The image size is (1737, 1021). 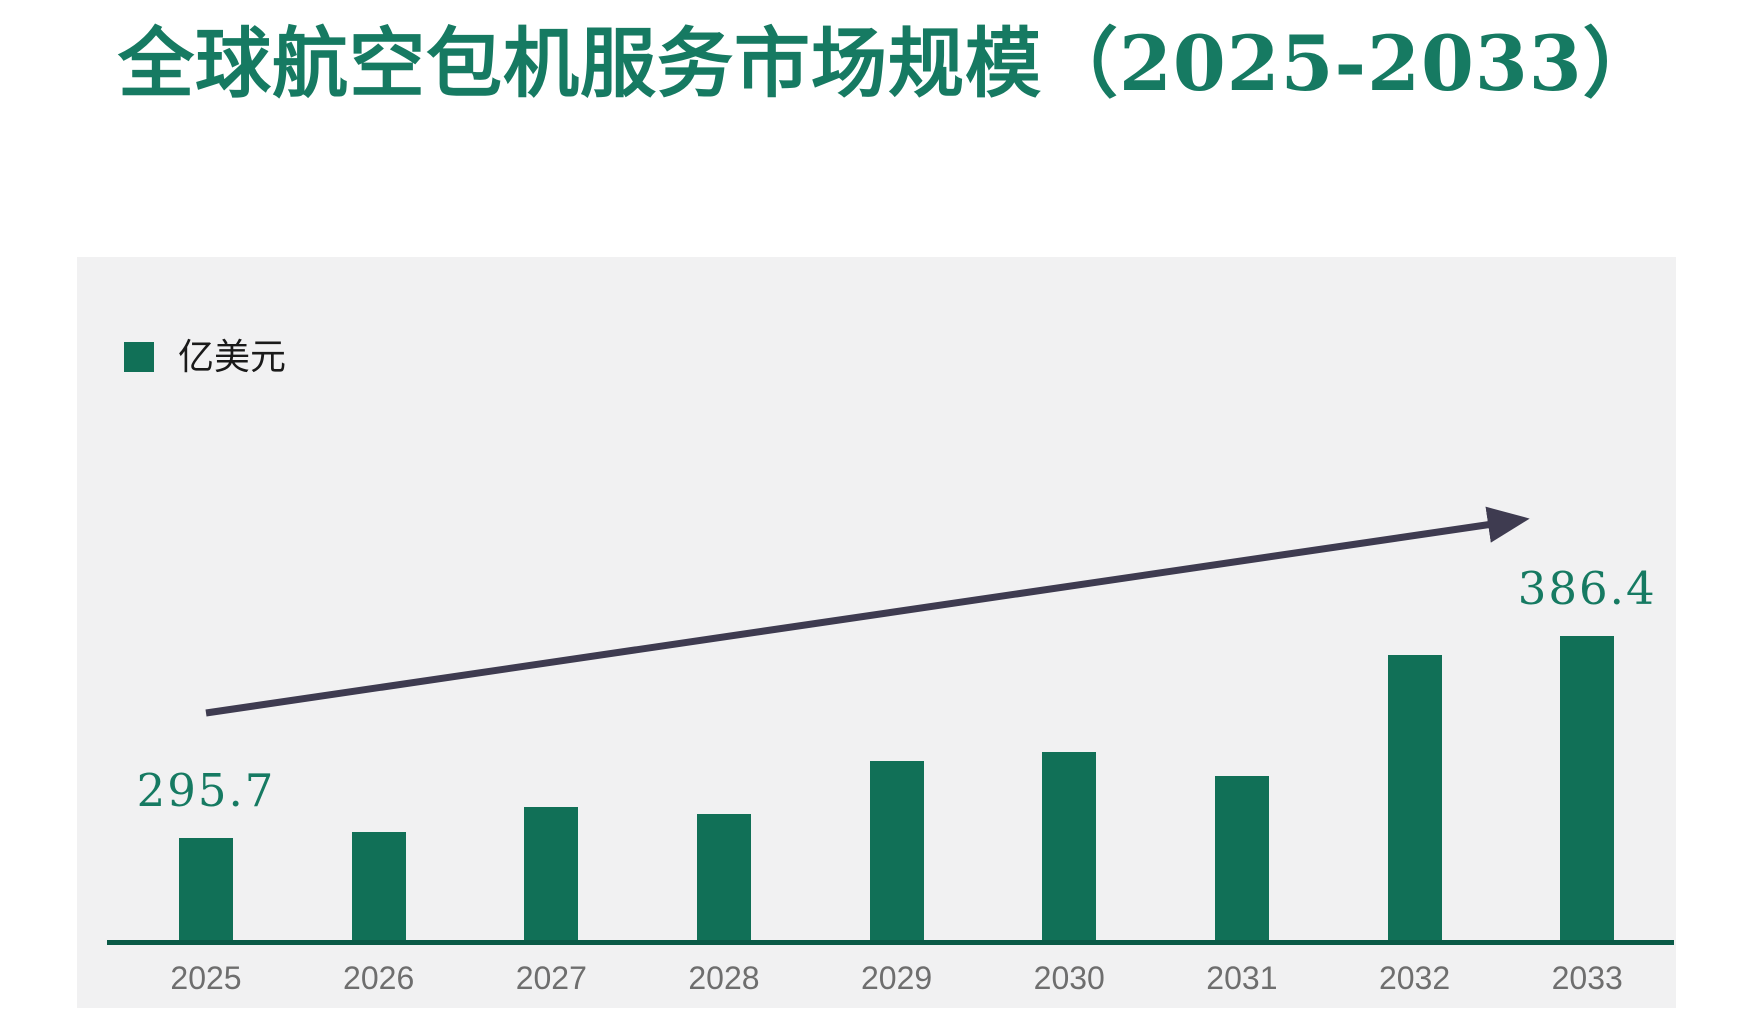 I want to click on bar-2026, so click(x=378, y=886).